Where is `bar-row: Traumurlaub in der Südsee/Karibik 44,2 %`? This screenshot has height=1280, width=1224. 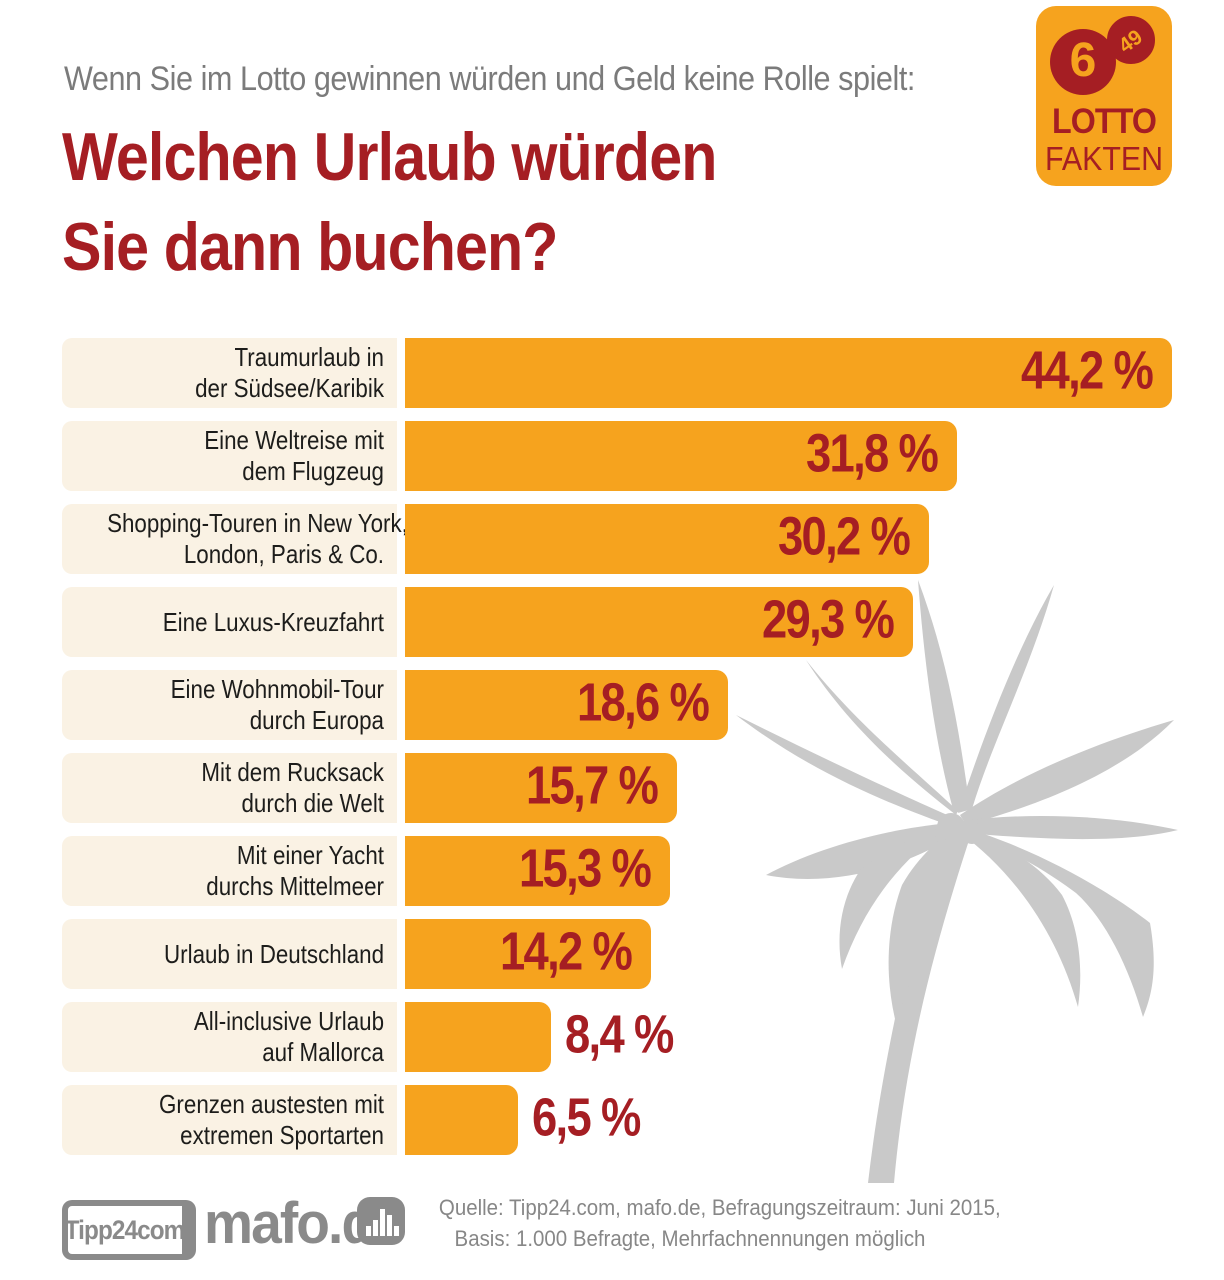
bar-row: Traumurlaub in der Südsee/Karibik 44,2 % is located at coordinates (627, 373).